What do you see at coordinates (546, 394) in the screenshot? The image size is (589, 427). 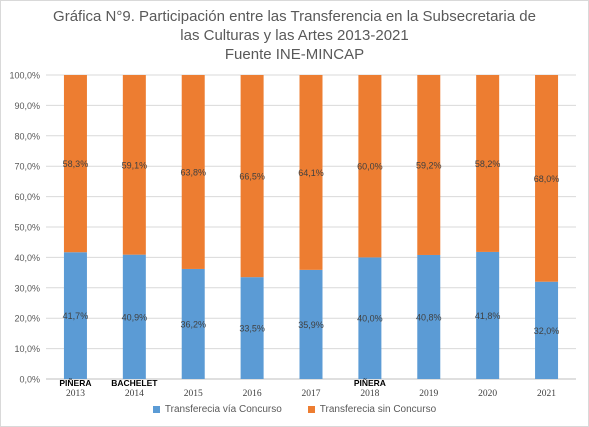 I see `x-tick-label: 2021` at bounding box center [546, 394].